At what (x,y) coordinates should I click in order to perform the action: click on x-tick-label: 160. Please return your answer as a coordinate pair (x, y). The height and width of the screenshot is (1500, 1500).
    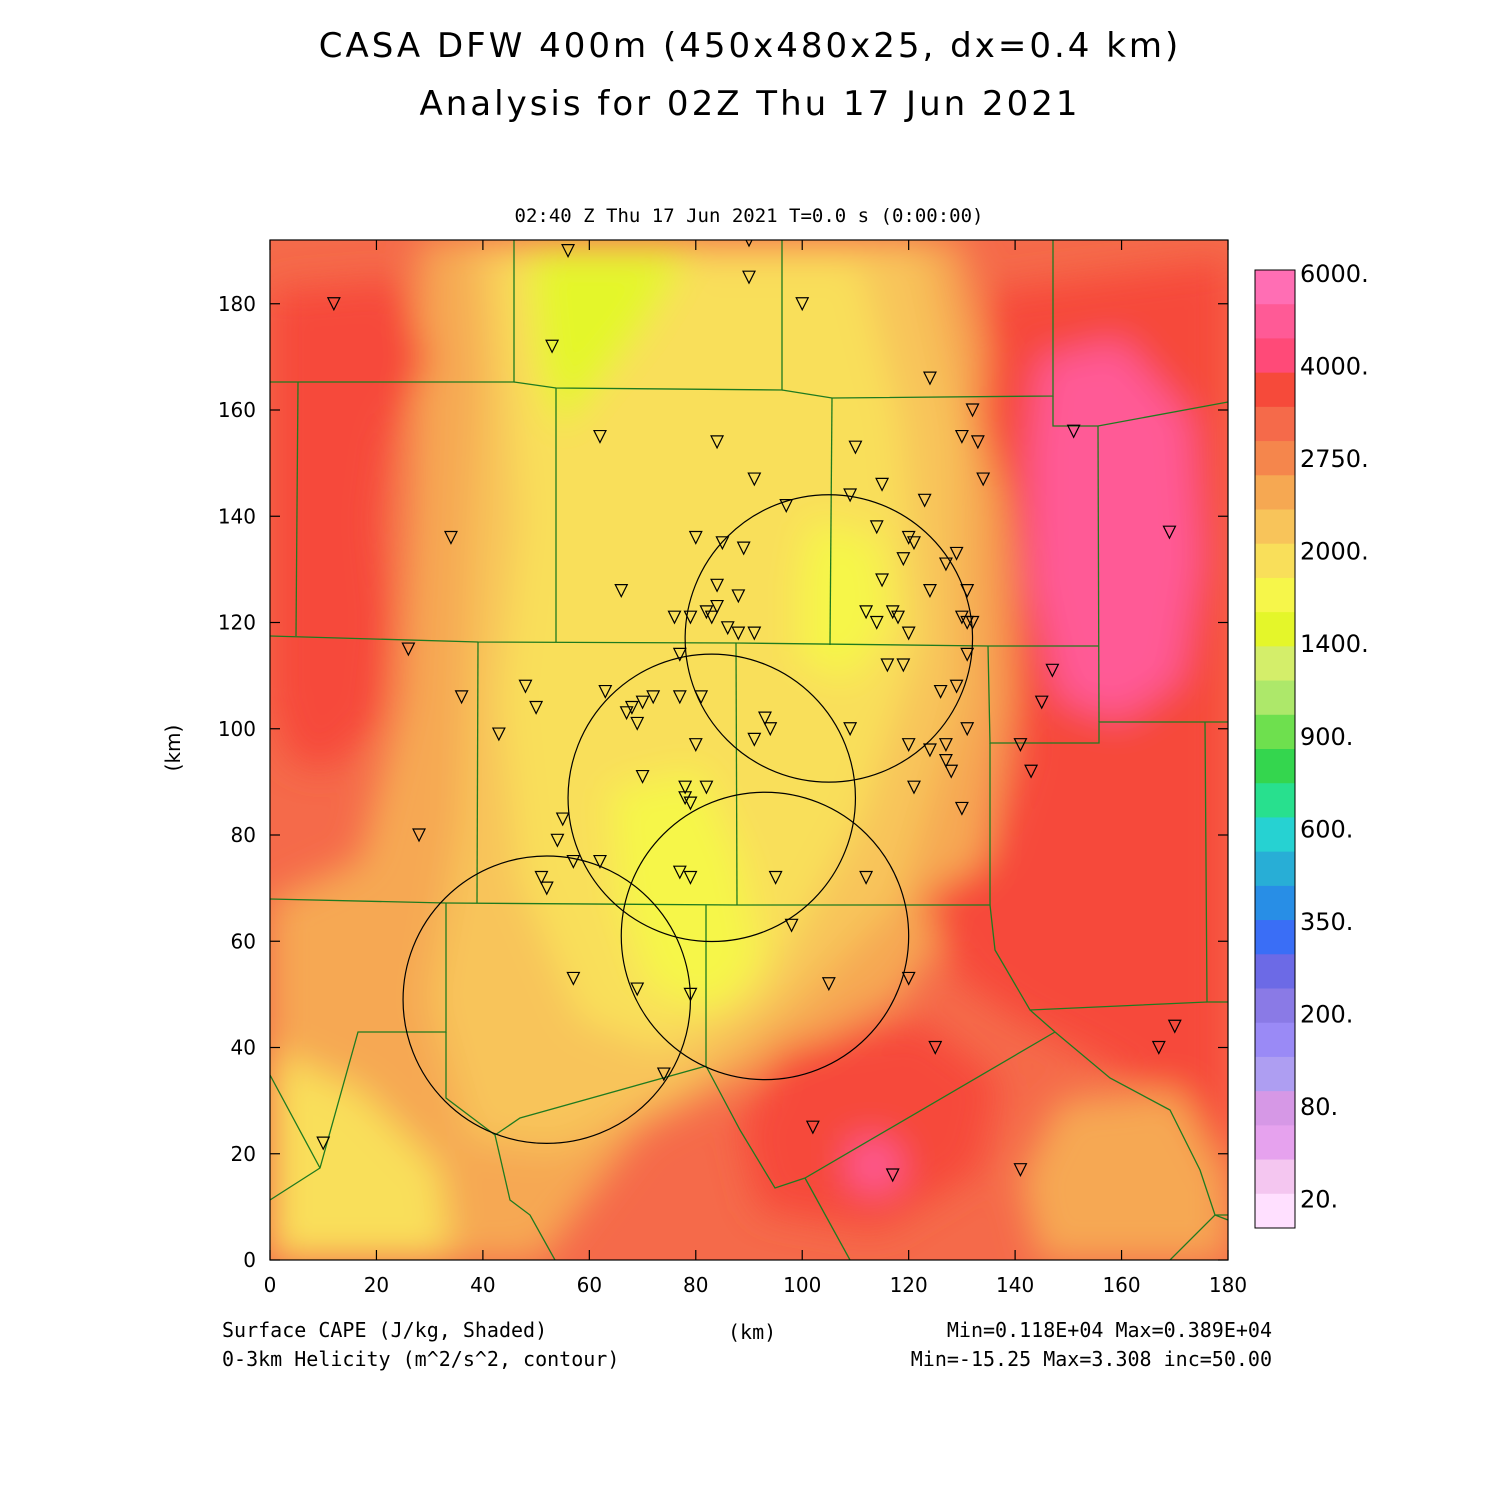
    Looking at the image, I should click on (1121, 1285).